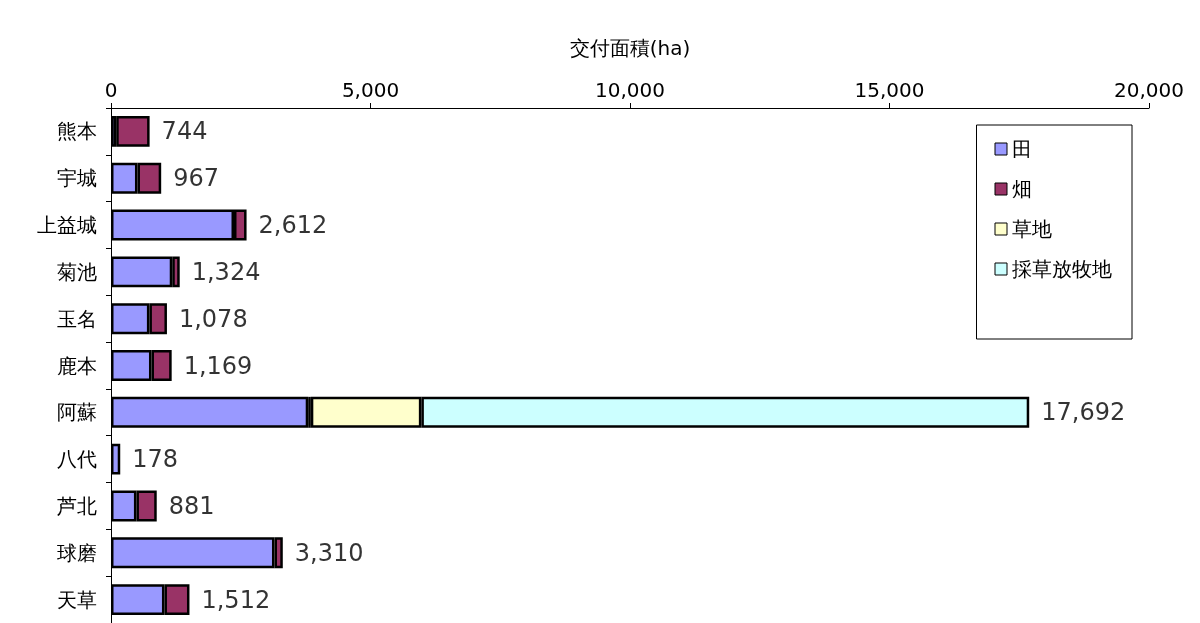 This screenshot has width=1200, height=623. What do you see at coordinates (77, 178) in the screenshot?
I see `y-tick-label: 宇城` at bounding box center [77, 178].